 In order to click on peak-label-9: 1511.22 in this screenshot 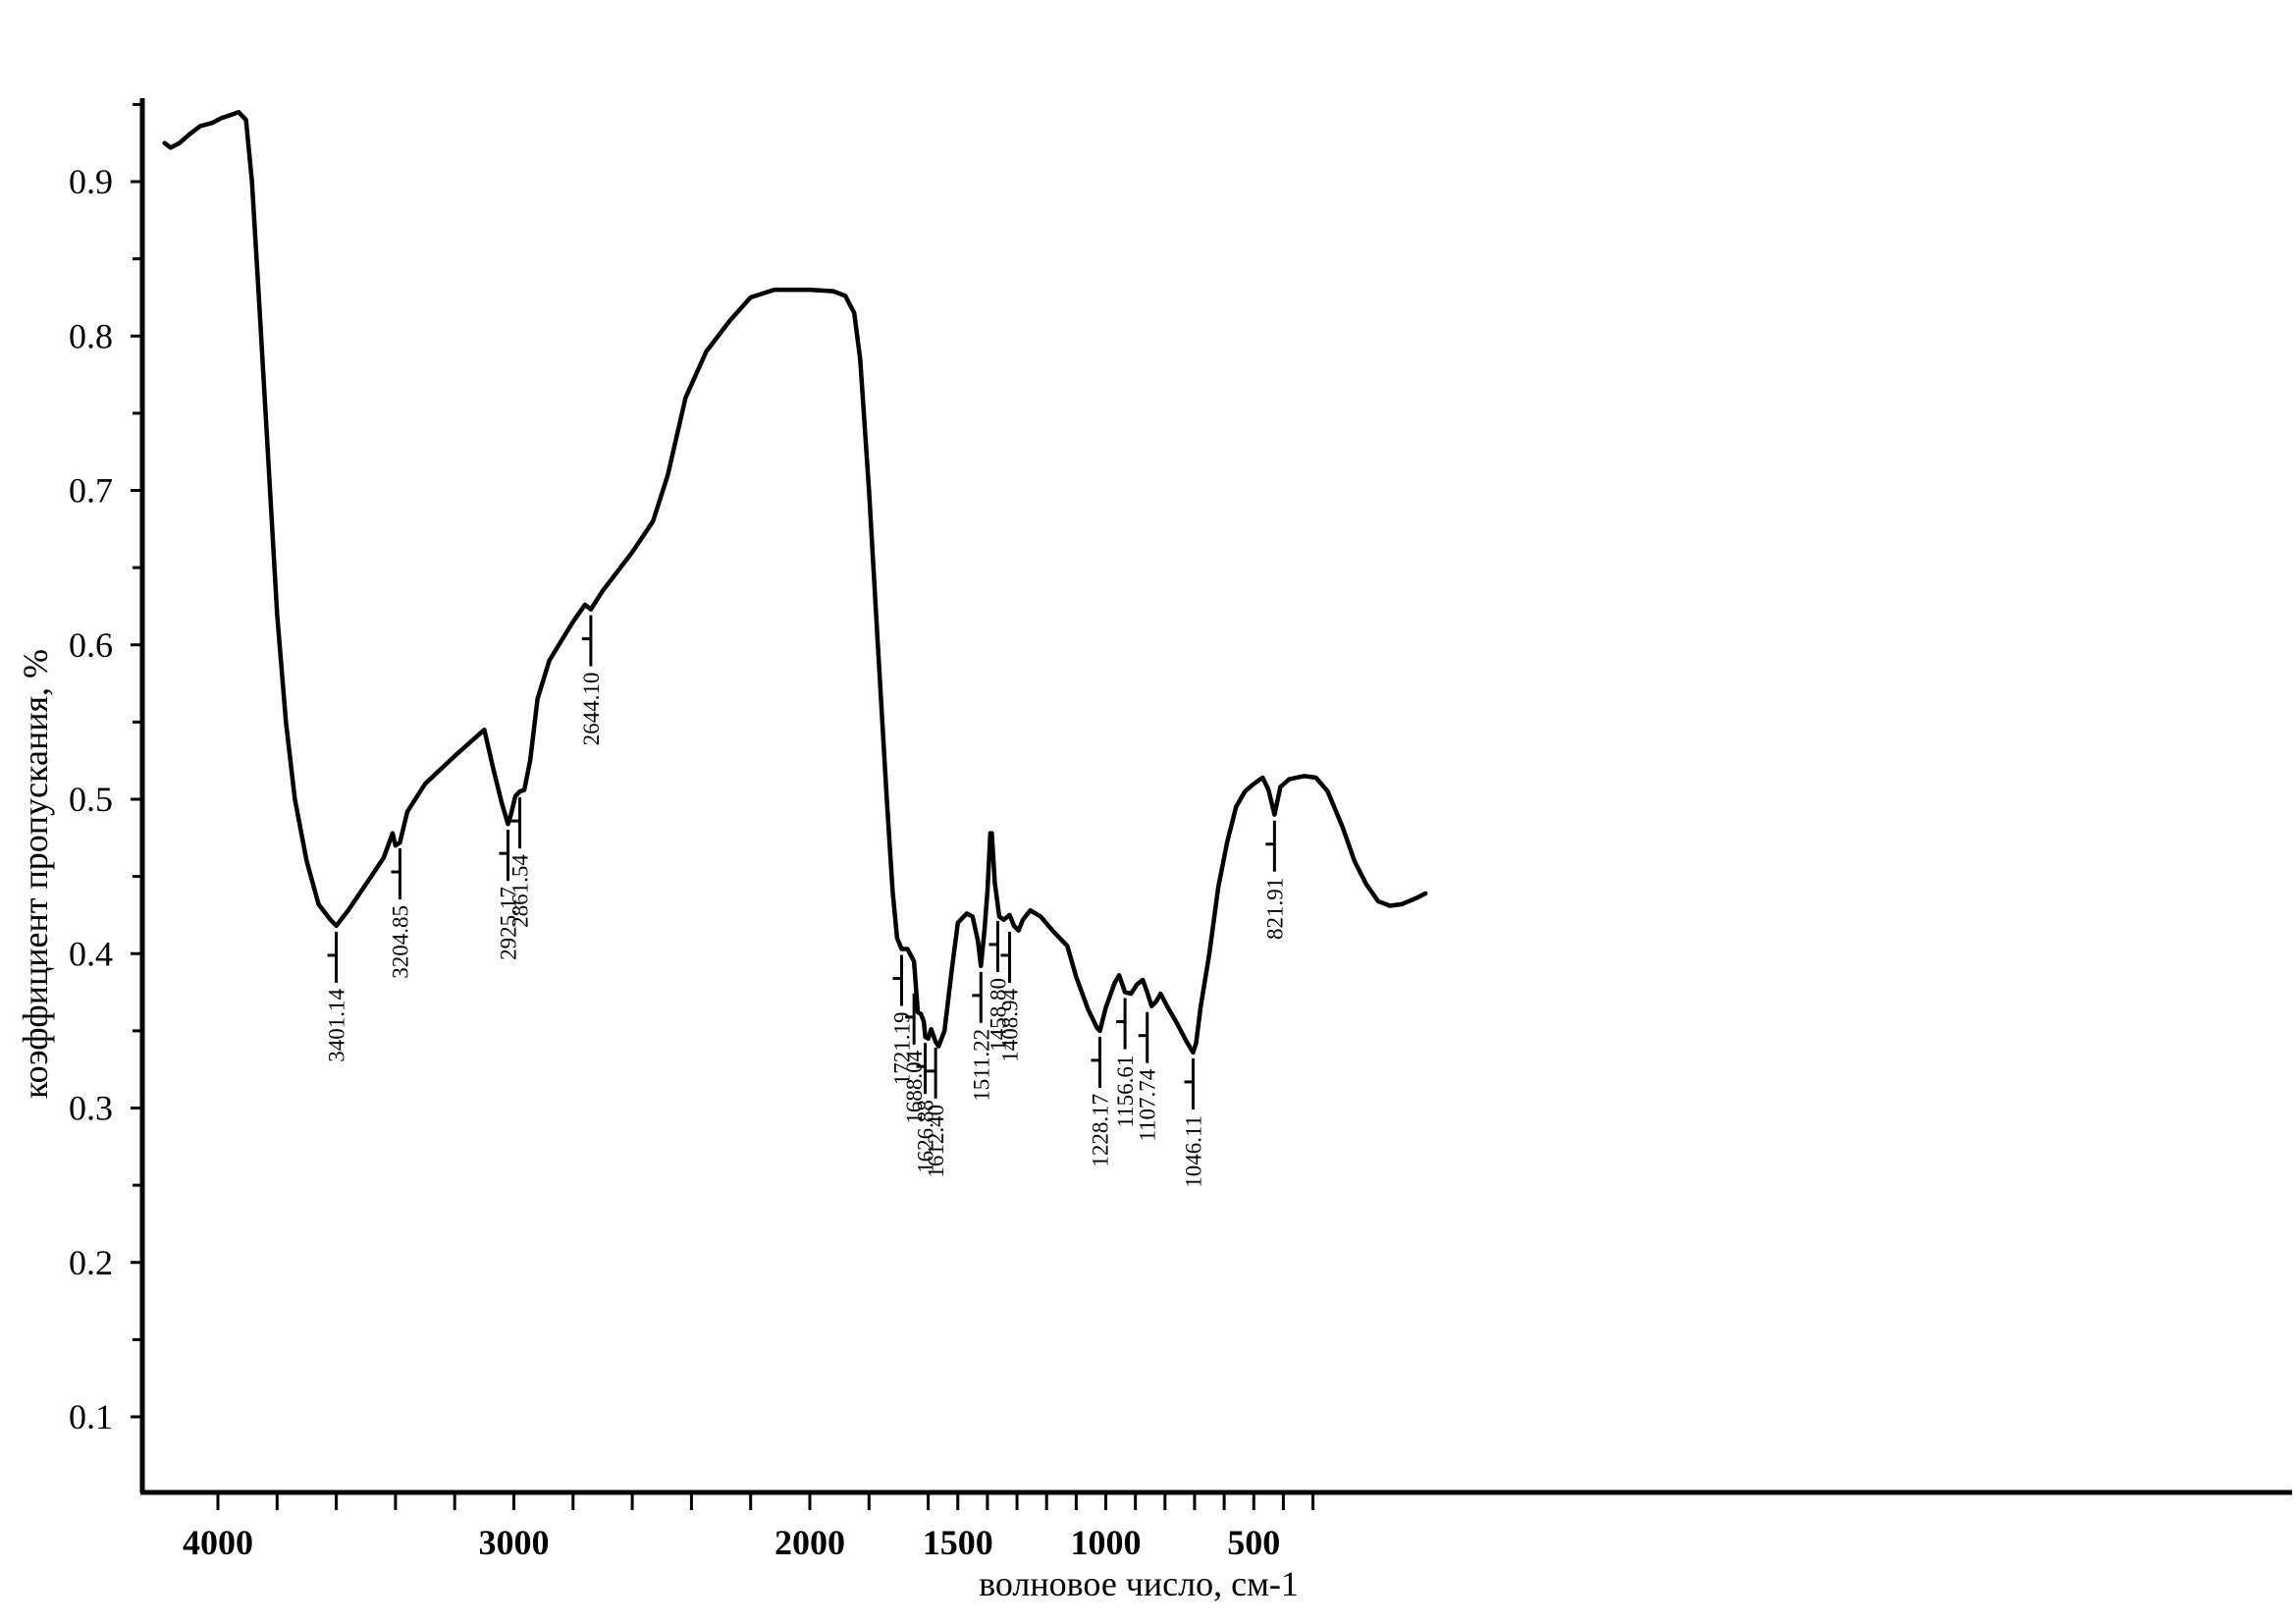, I will do `click(981, 1065)`.